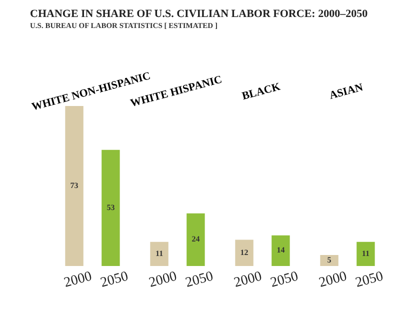 The height and width of the screenshot is (320, 400). I want to click on data-label: 53, so click(110, 207).